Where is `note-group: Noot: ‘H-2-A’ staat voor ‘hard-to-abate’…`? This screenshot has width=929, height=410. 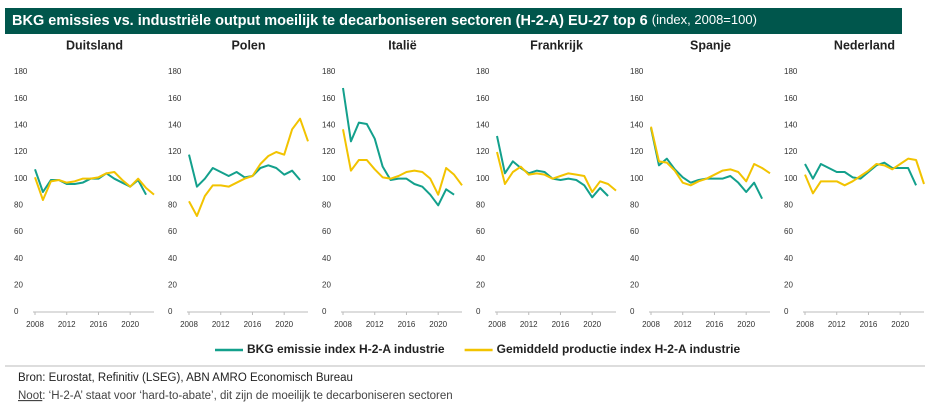 note-group: Noot: ‘H-2-A’ staat voor ‘hard-to-abate’… is located at coordinates (235, 396).